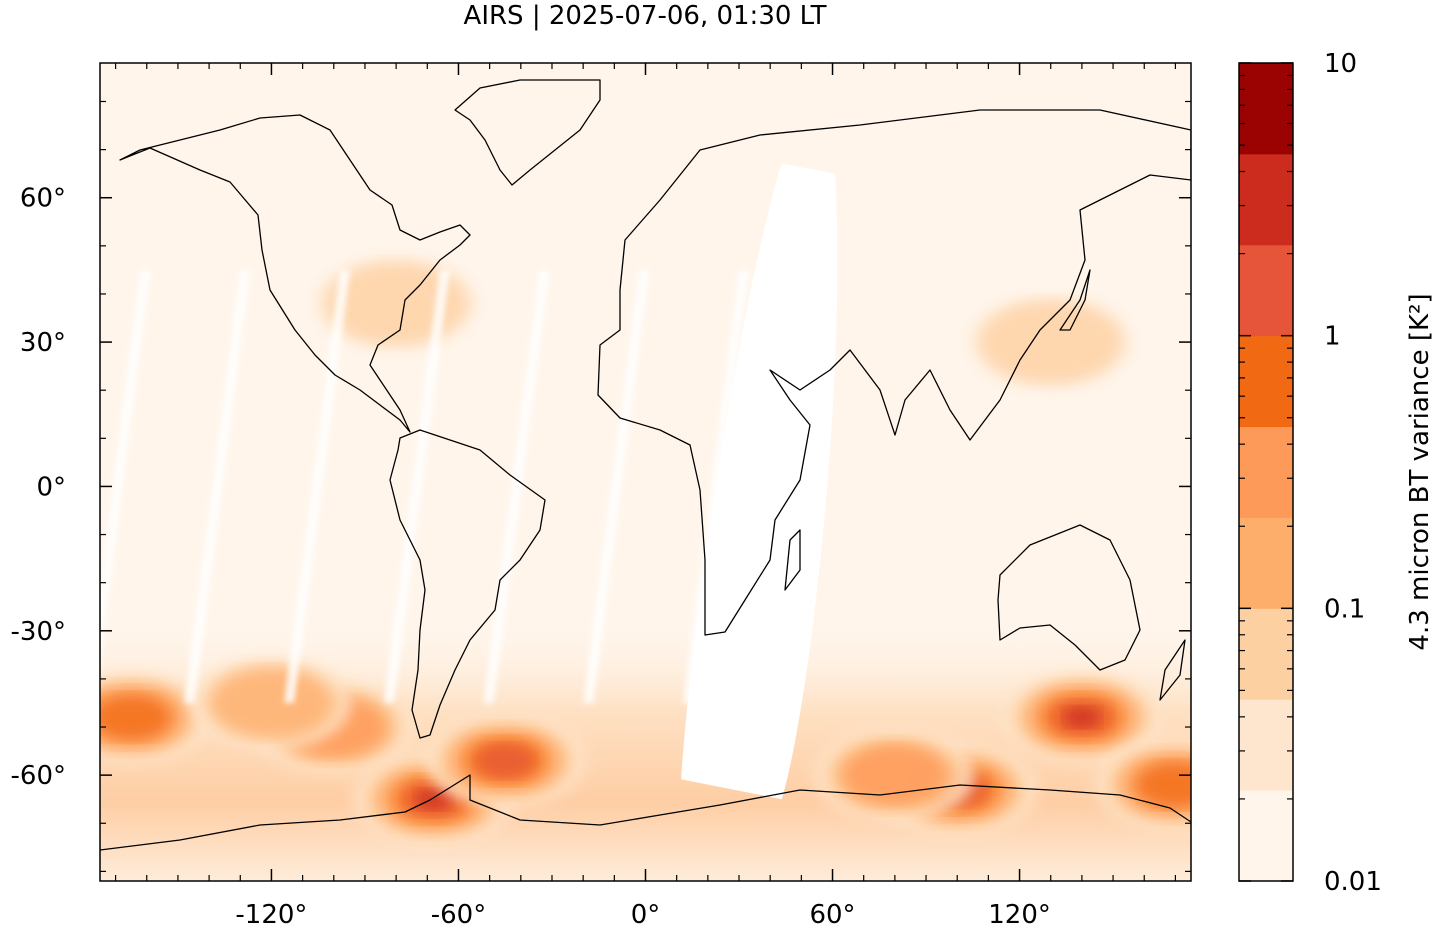 The height and width of the screenshot is (930, 1442). I want to click on y-tick-label: 30°, so click(43, 343).